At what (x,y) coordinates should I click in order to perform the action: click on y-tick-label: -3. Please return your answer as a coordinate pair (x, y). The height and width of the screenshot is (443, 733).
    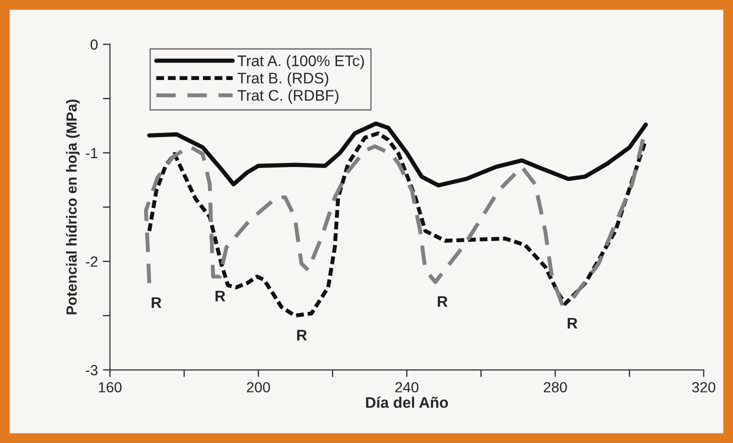
    Looking at the image, I should click on (92, 370).